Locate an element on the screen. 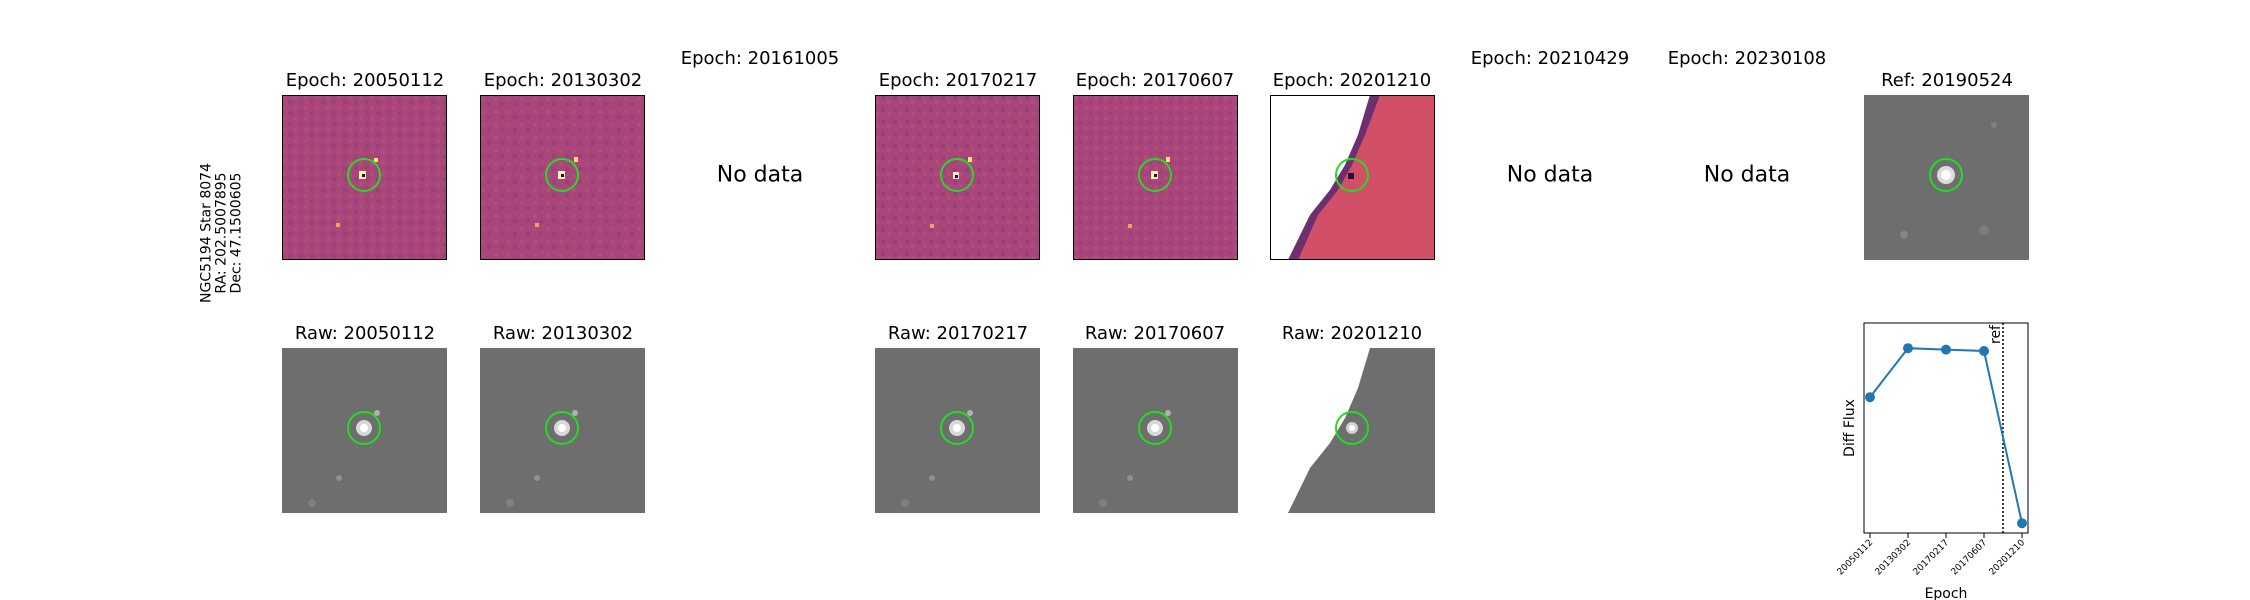 Image resolution: width=2250 pixels, height=600 pixels. raw-title-5: Raw: 20201210 is located at coordinates (1352, 333).